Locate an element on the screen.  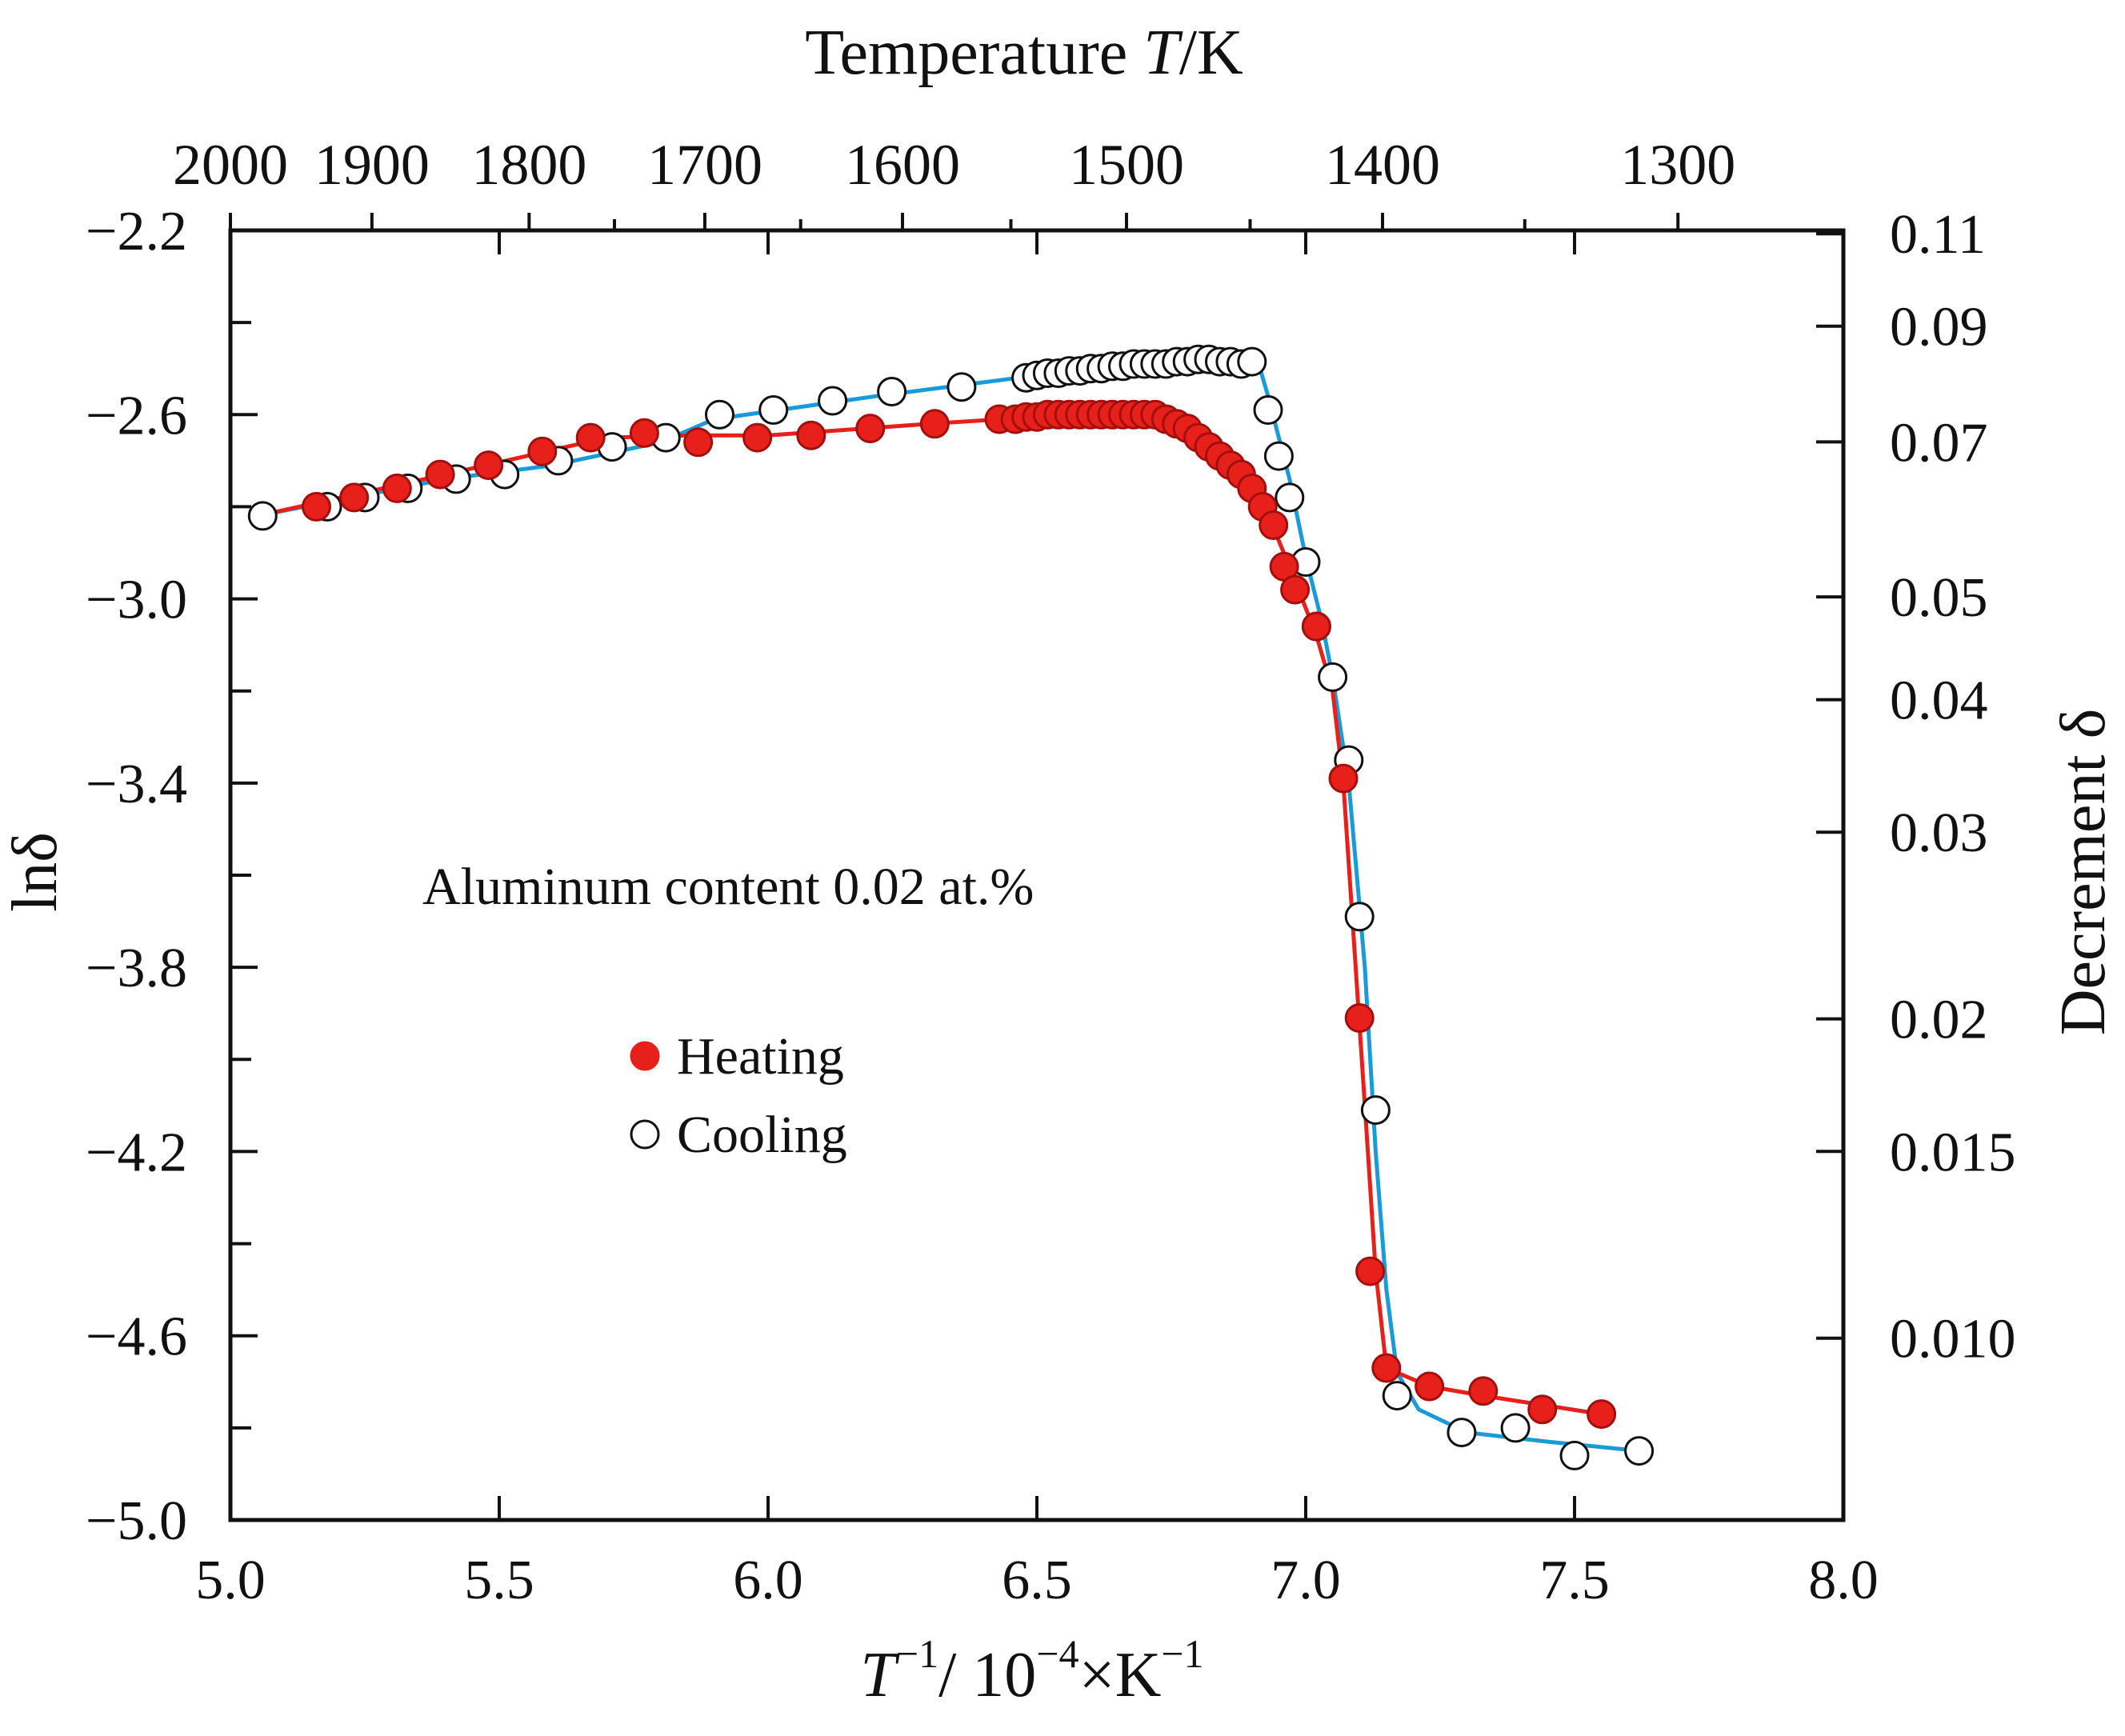
y-axis-title: lnδ is located at coordinates (35, 872).